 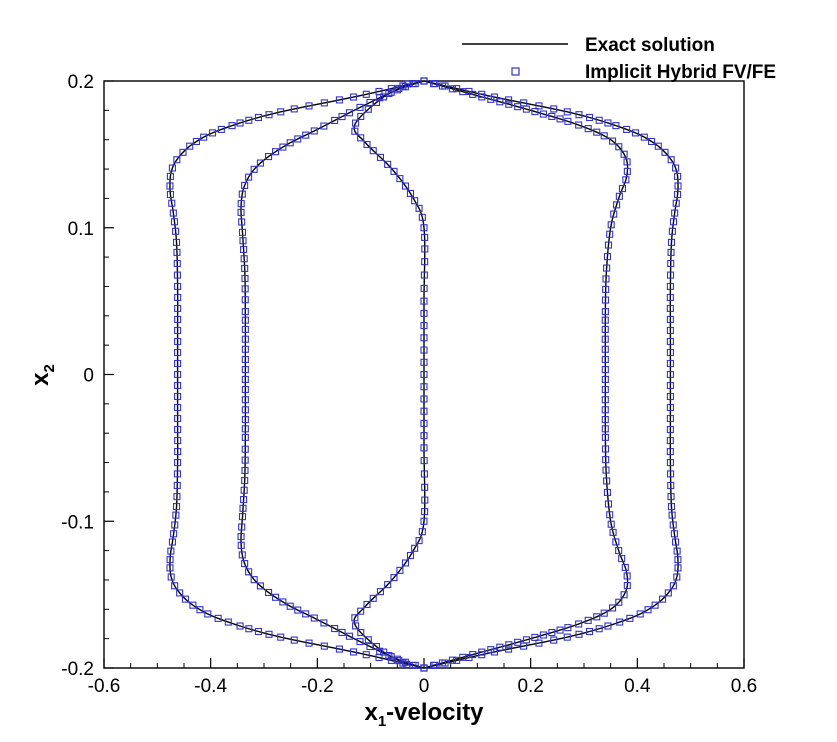 What do you see at coordinates (317, 686) in the screenshot?
I see `x-tick-label: -0.2` at bounding box center [317, 686].